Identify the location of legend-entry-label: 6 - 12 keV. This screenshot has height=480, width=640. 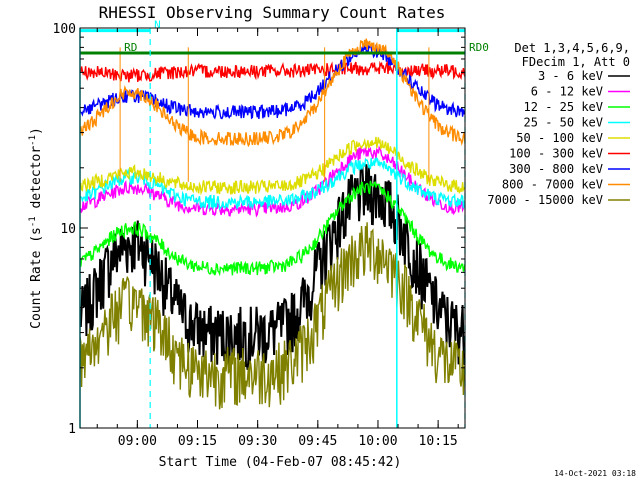
(567, 92).